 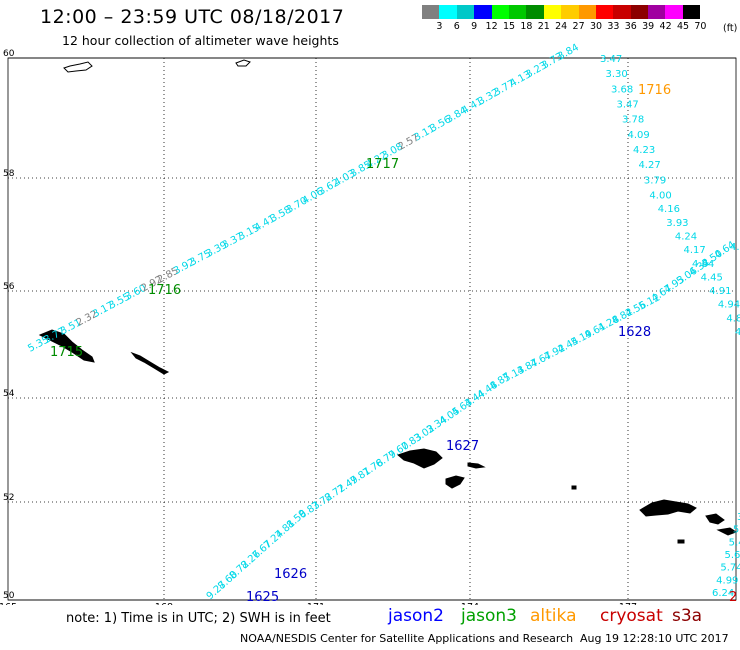 What do you see at coordinates (694, 250) in the screenshot?
I see `wave-height-label: 4.17` at bounding box center [694, 250].